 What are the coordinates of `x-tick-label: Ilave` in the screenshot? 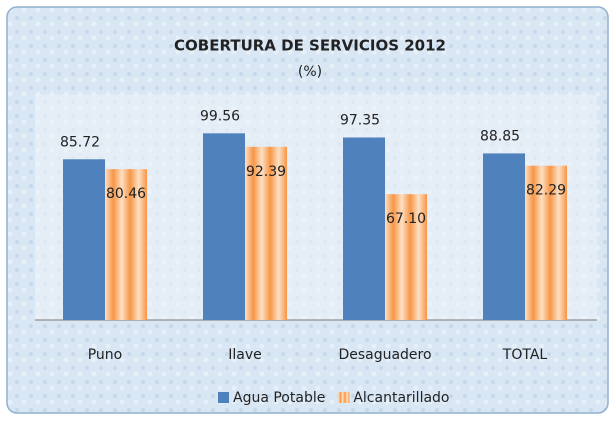 It's located at (245, 355).